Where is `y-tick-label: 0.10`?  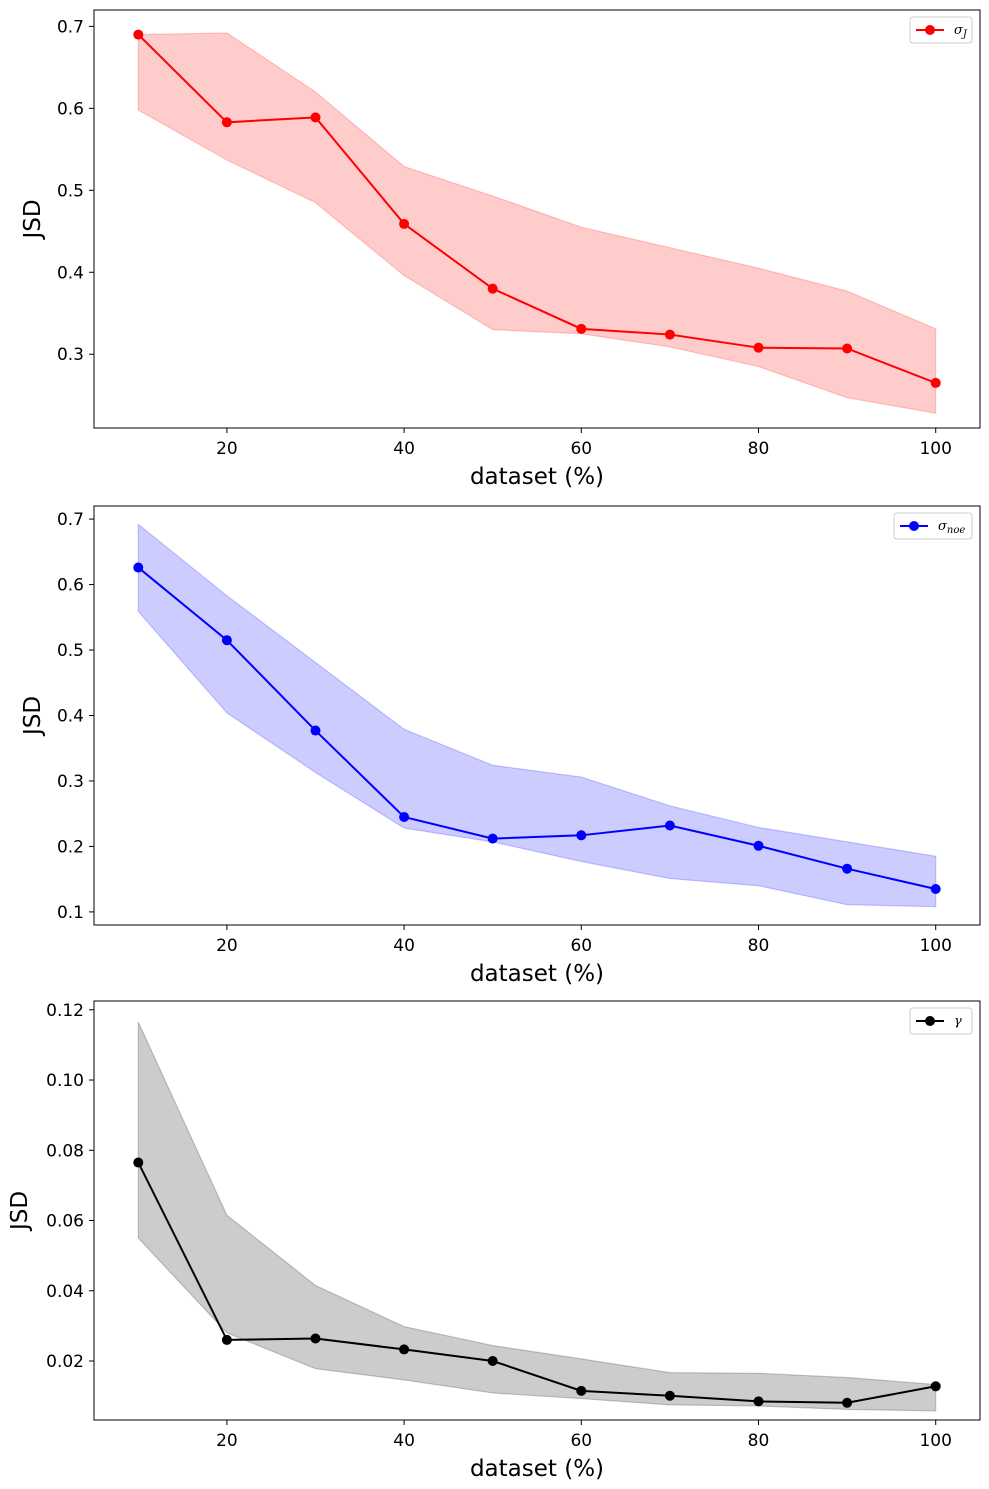 y-tick-label: 0.10 is located at coordinates (65, 1081).